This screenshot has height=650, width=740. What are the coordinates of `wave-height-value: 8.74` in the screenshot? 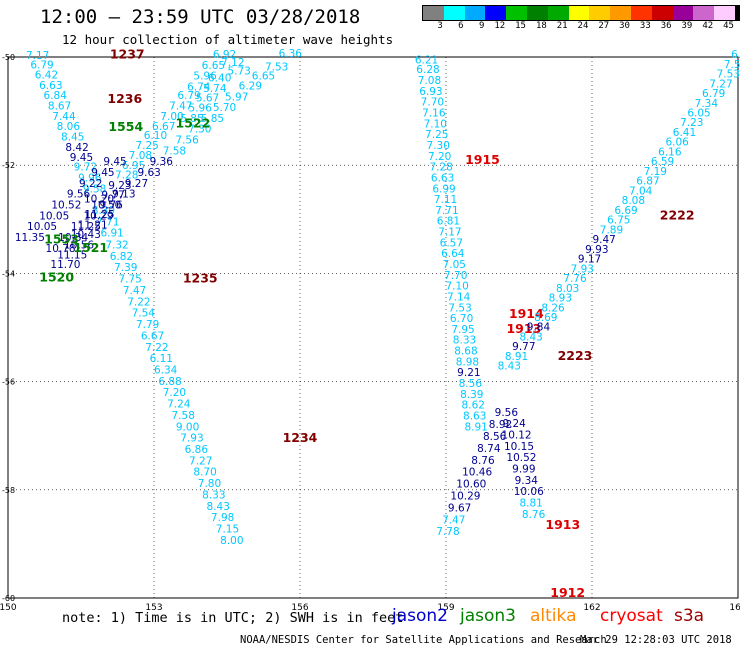 It's located at (489, 449).